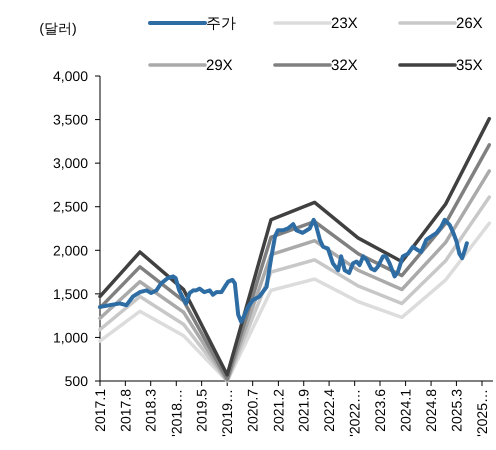  I want to click on x-tick-label: 2018.3, so click(150, 410).